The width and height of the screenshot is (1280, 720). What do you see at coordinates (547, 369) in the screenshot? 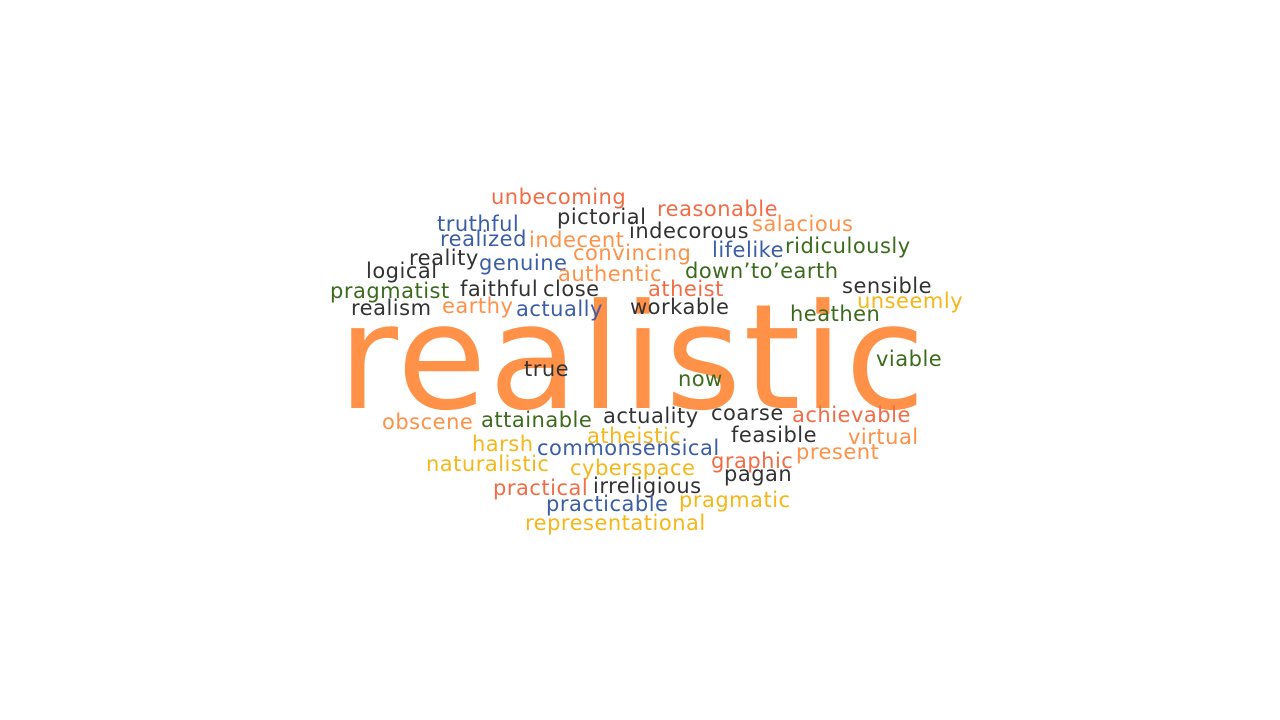
I see `cloud-word: true` at bounding box center [547, 369].